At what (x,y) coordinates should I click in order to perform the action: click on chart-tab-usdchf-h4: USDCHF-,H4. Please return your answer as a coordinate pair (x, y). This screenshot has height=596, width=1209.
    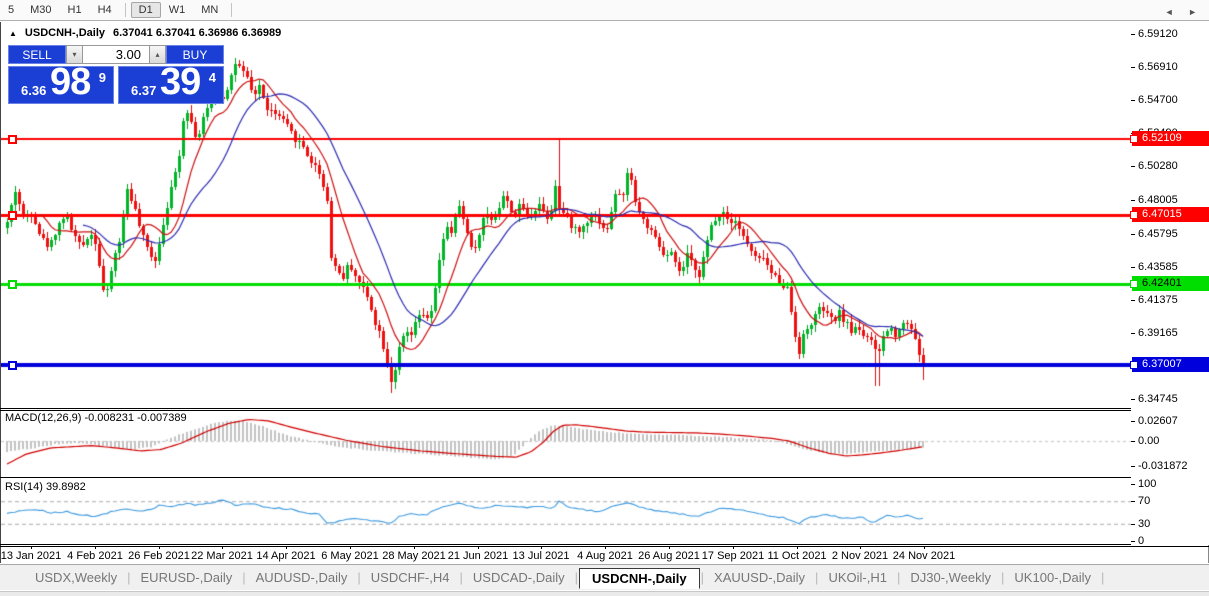
    Looking at the image, I should click on (410, 577).